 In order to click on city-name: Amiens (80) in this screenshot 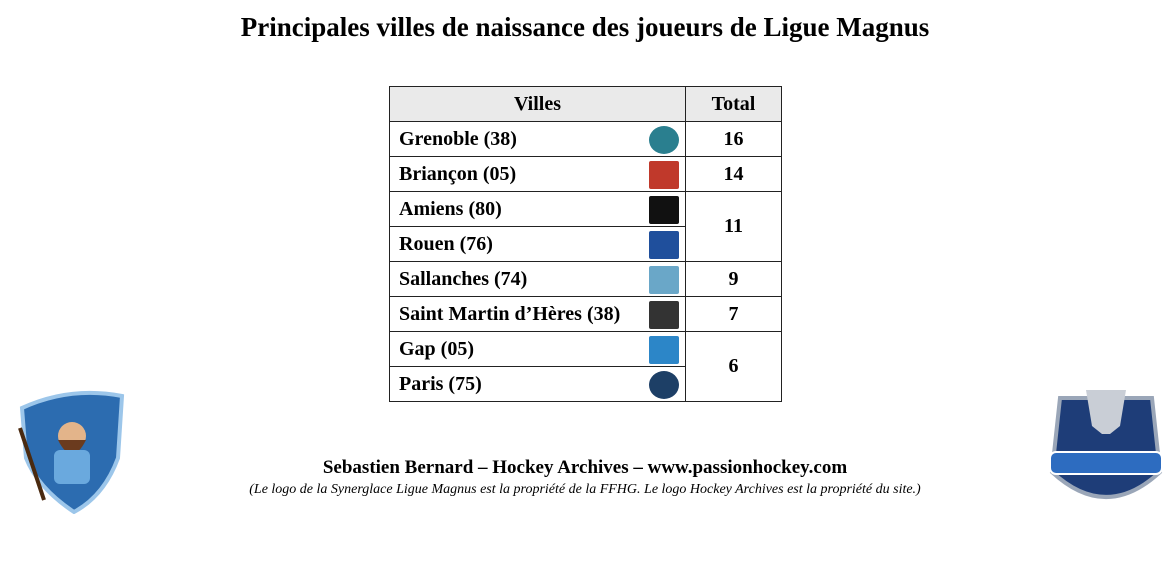, I will do `click(450, 208)`.